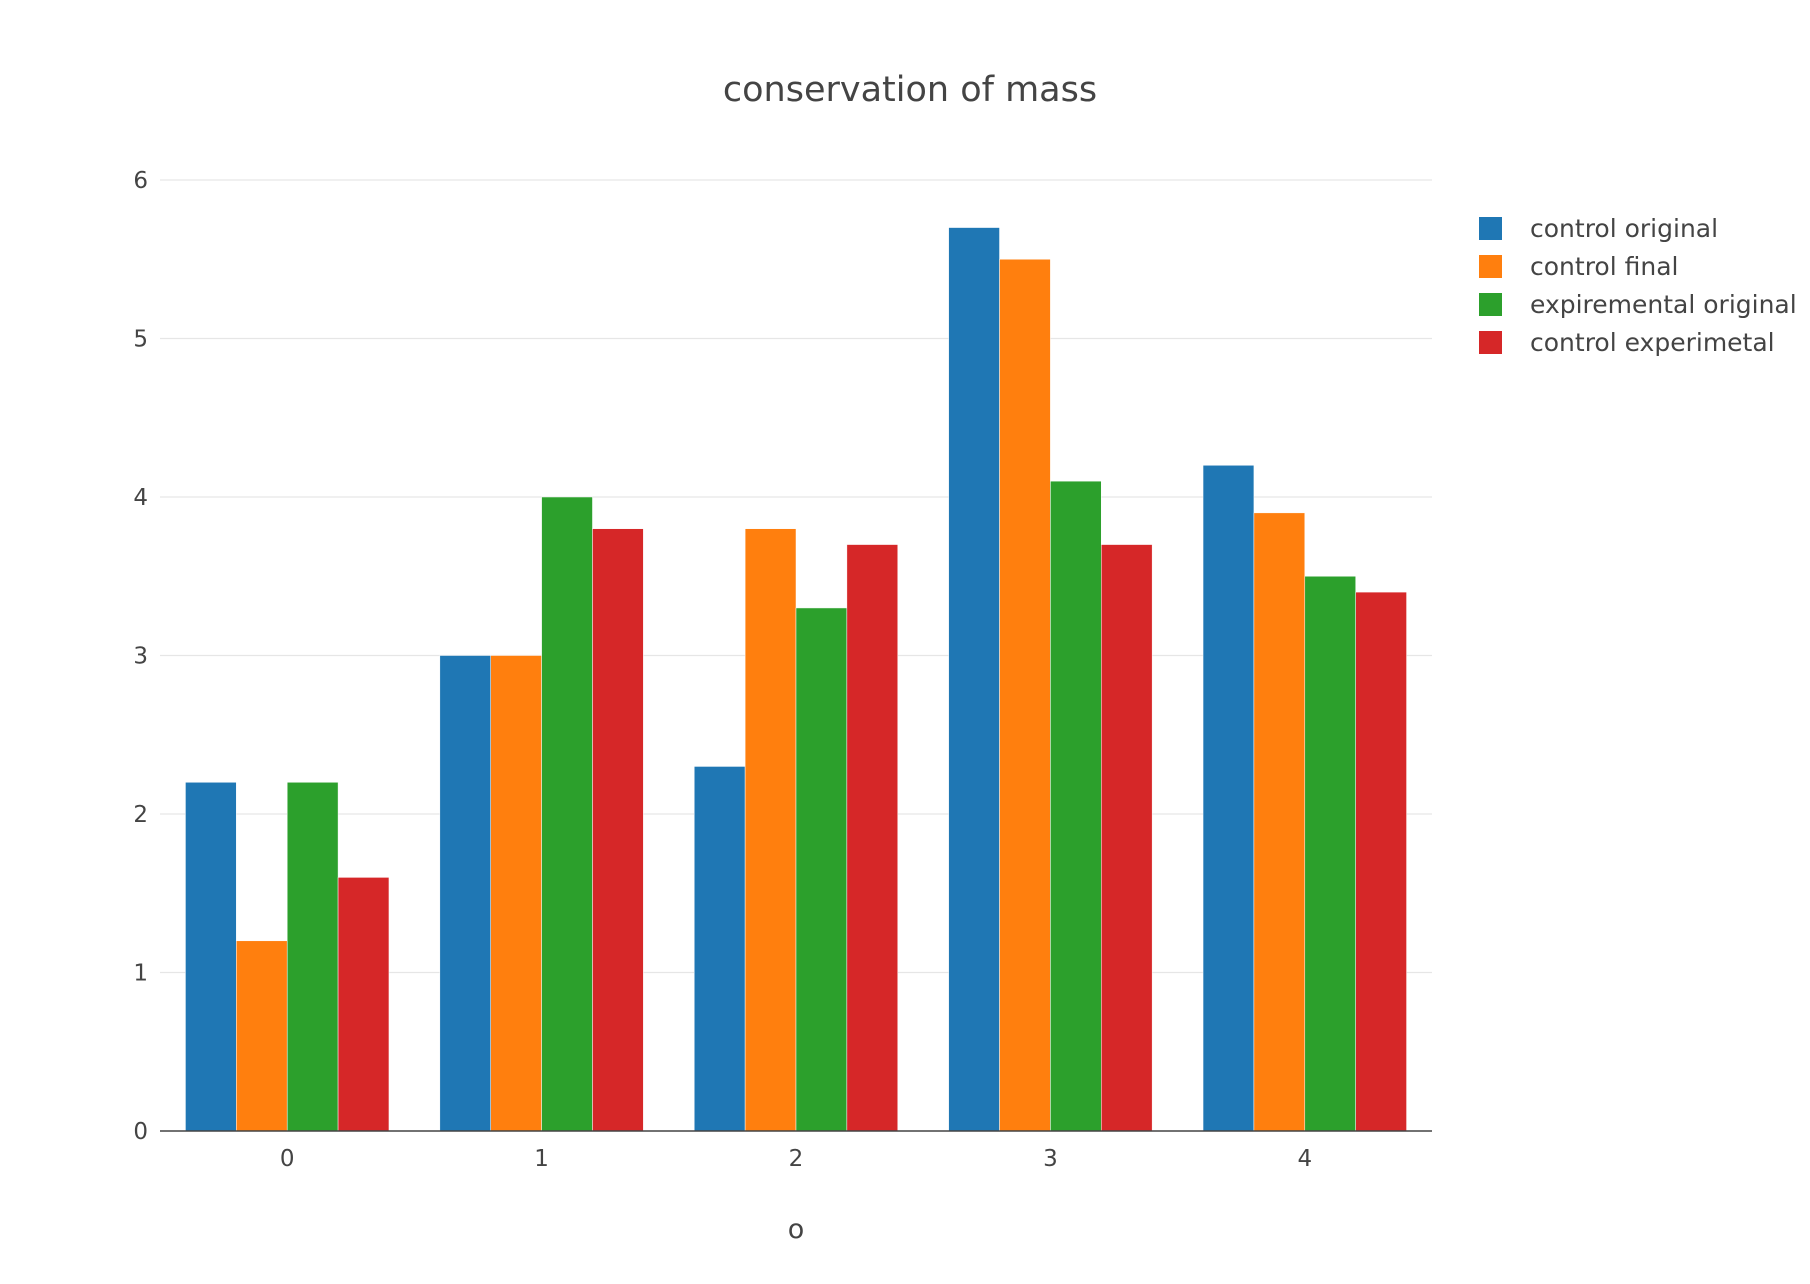 The image size is (1810, 1284). I want to click on y-axis-ticks: 0 1 2 3 4 5 6, so click(140, 656).